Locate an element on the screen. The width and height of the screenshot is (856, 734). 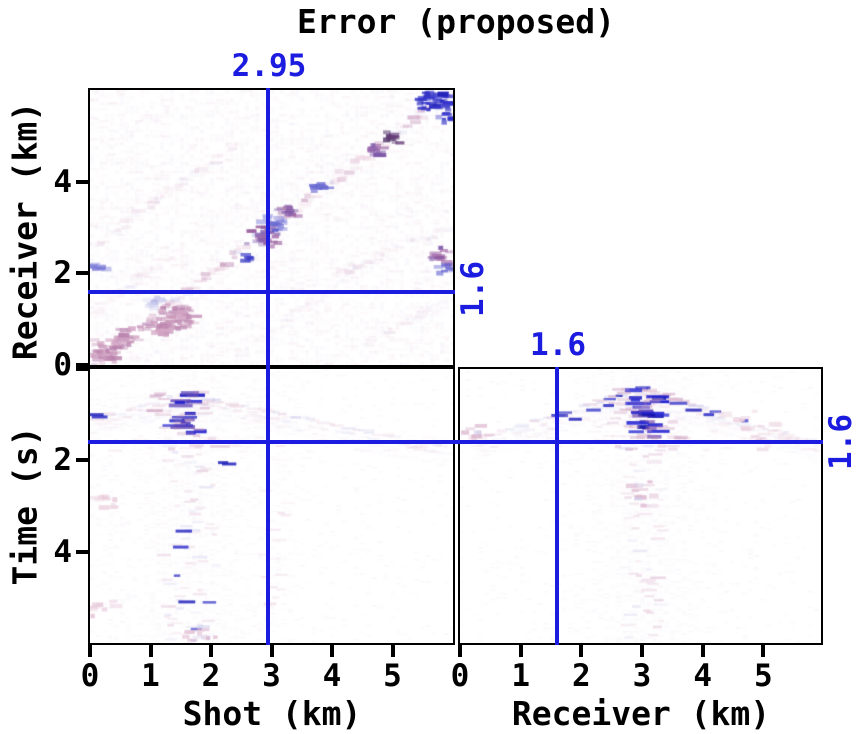
receiver-axis-tick-label: 3 is located at coordinates (642, 676).